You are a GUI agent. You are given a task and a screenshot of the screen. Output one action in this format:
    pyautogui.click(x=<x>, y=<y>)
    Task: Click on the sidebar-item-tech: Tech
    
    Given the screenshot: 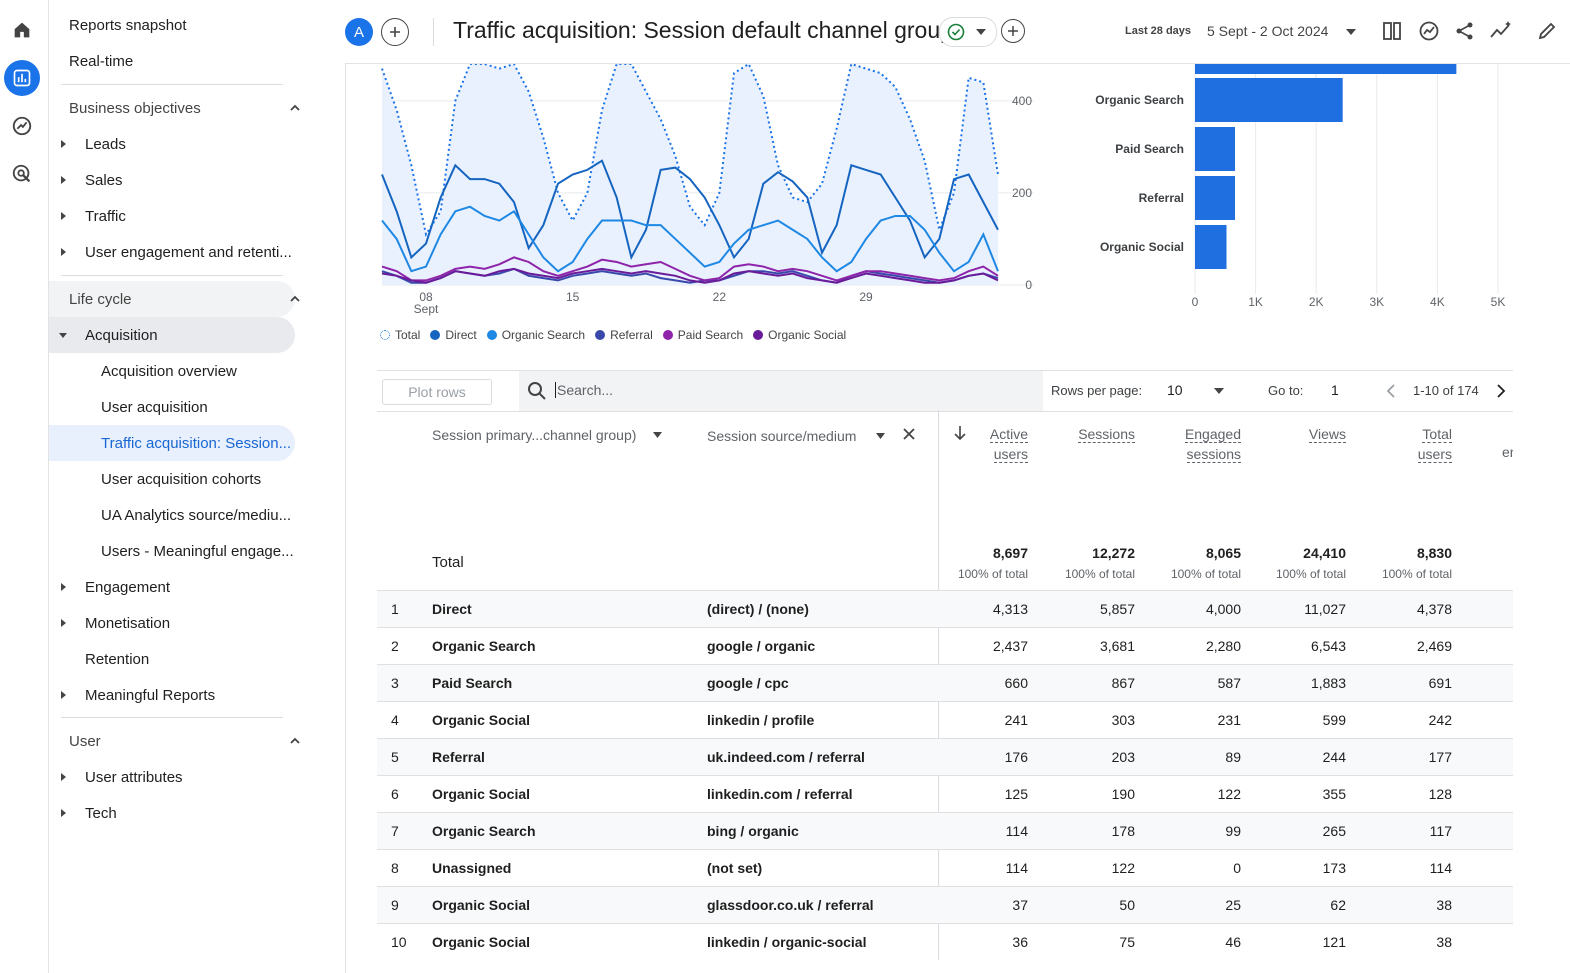 What is the action you would take?
    pyautogui.click(x=89, y=813)
    